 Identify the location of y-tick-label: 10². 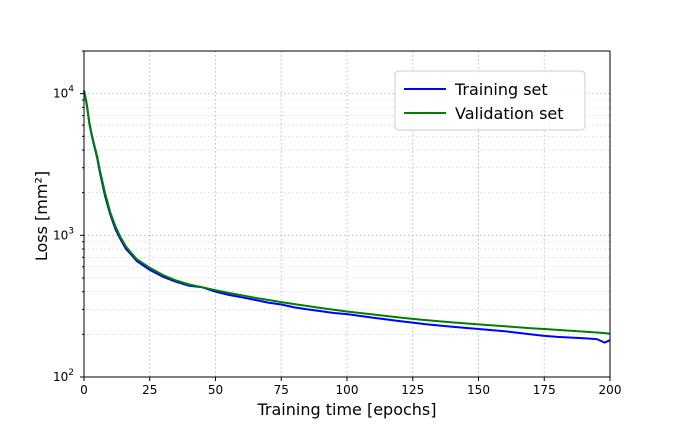
(63, 376).